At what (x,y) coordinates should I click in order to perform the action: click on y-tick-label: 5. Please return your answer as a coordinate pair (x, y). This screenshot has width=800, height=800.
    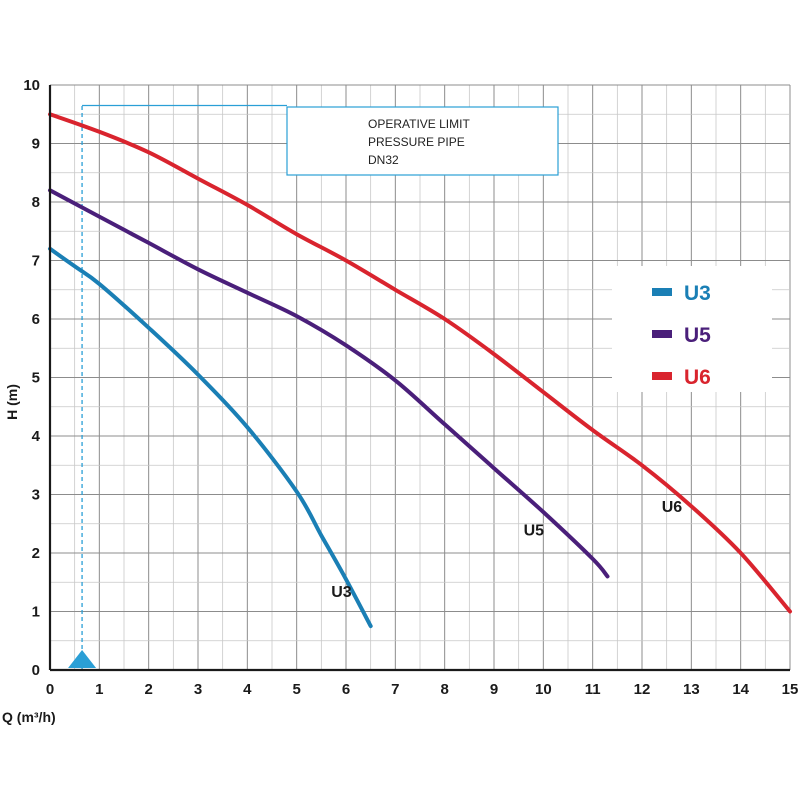
    Looking at the image, I should click on (36, 378).